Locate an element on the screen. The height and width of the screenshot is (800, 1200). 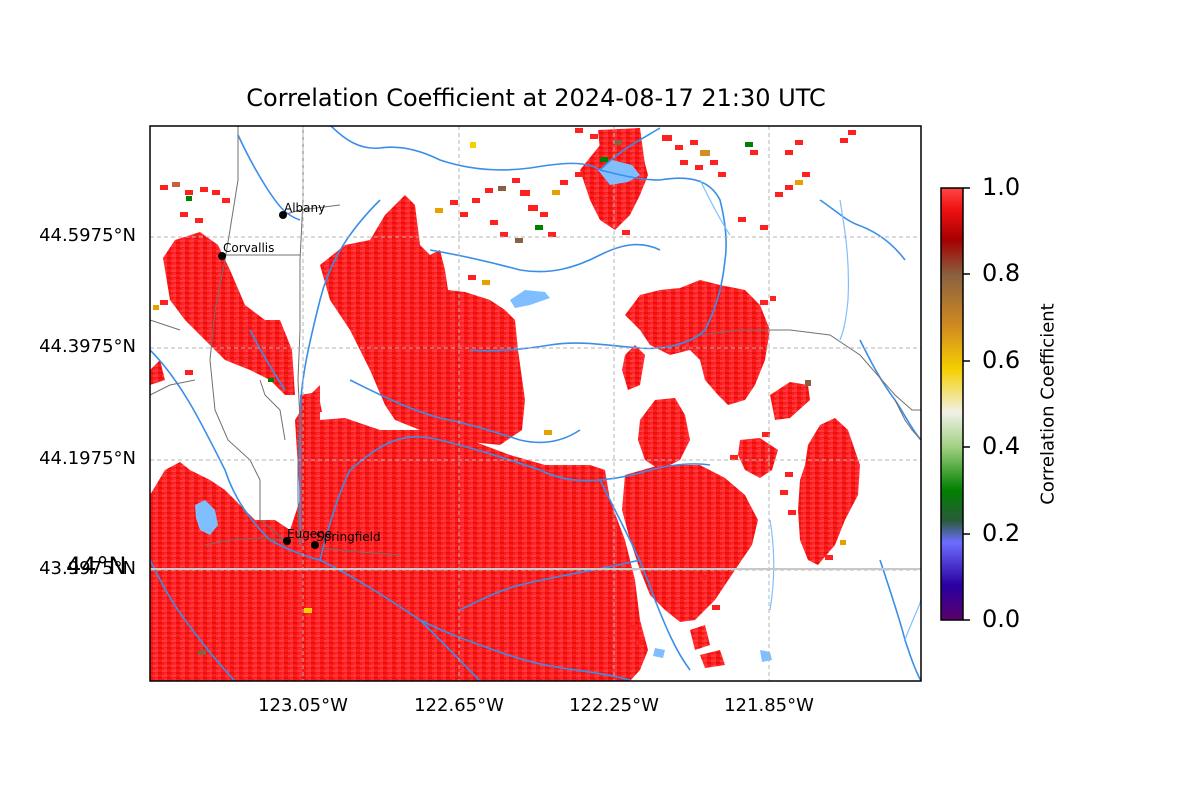
y-tick-label: 43.9975°N is located at coordinates (87, 568).